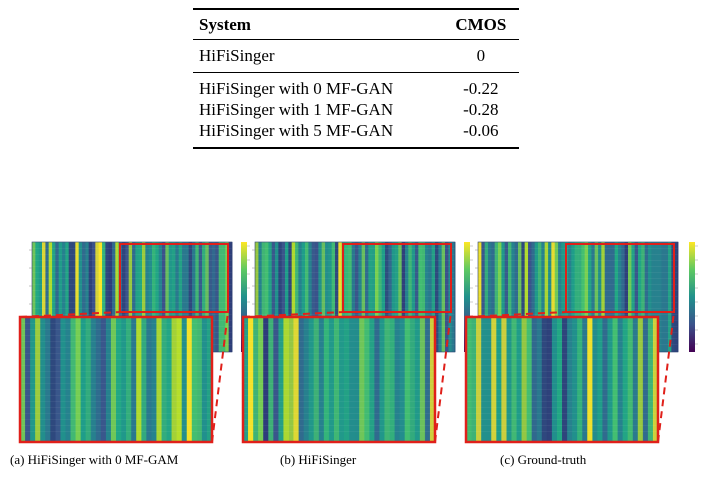 The image size is (713, 481). What do you see at coordinates (481, 24) in the screenshot?
I see `header-cmos: CMOS` at bounding box center [481, 24].